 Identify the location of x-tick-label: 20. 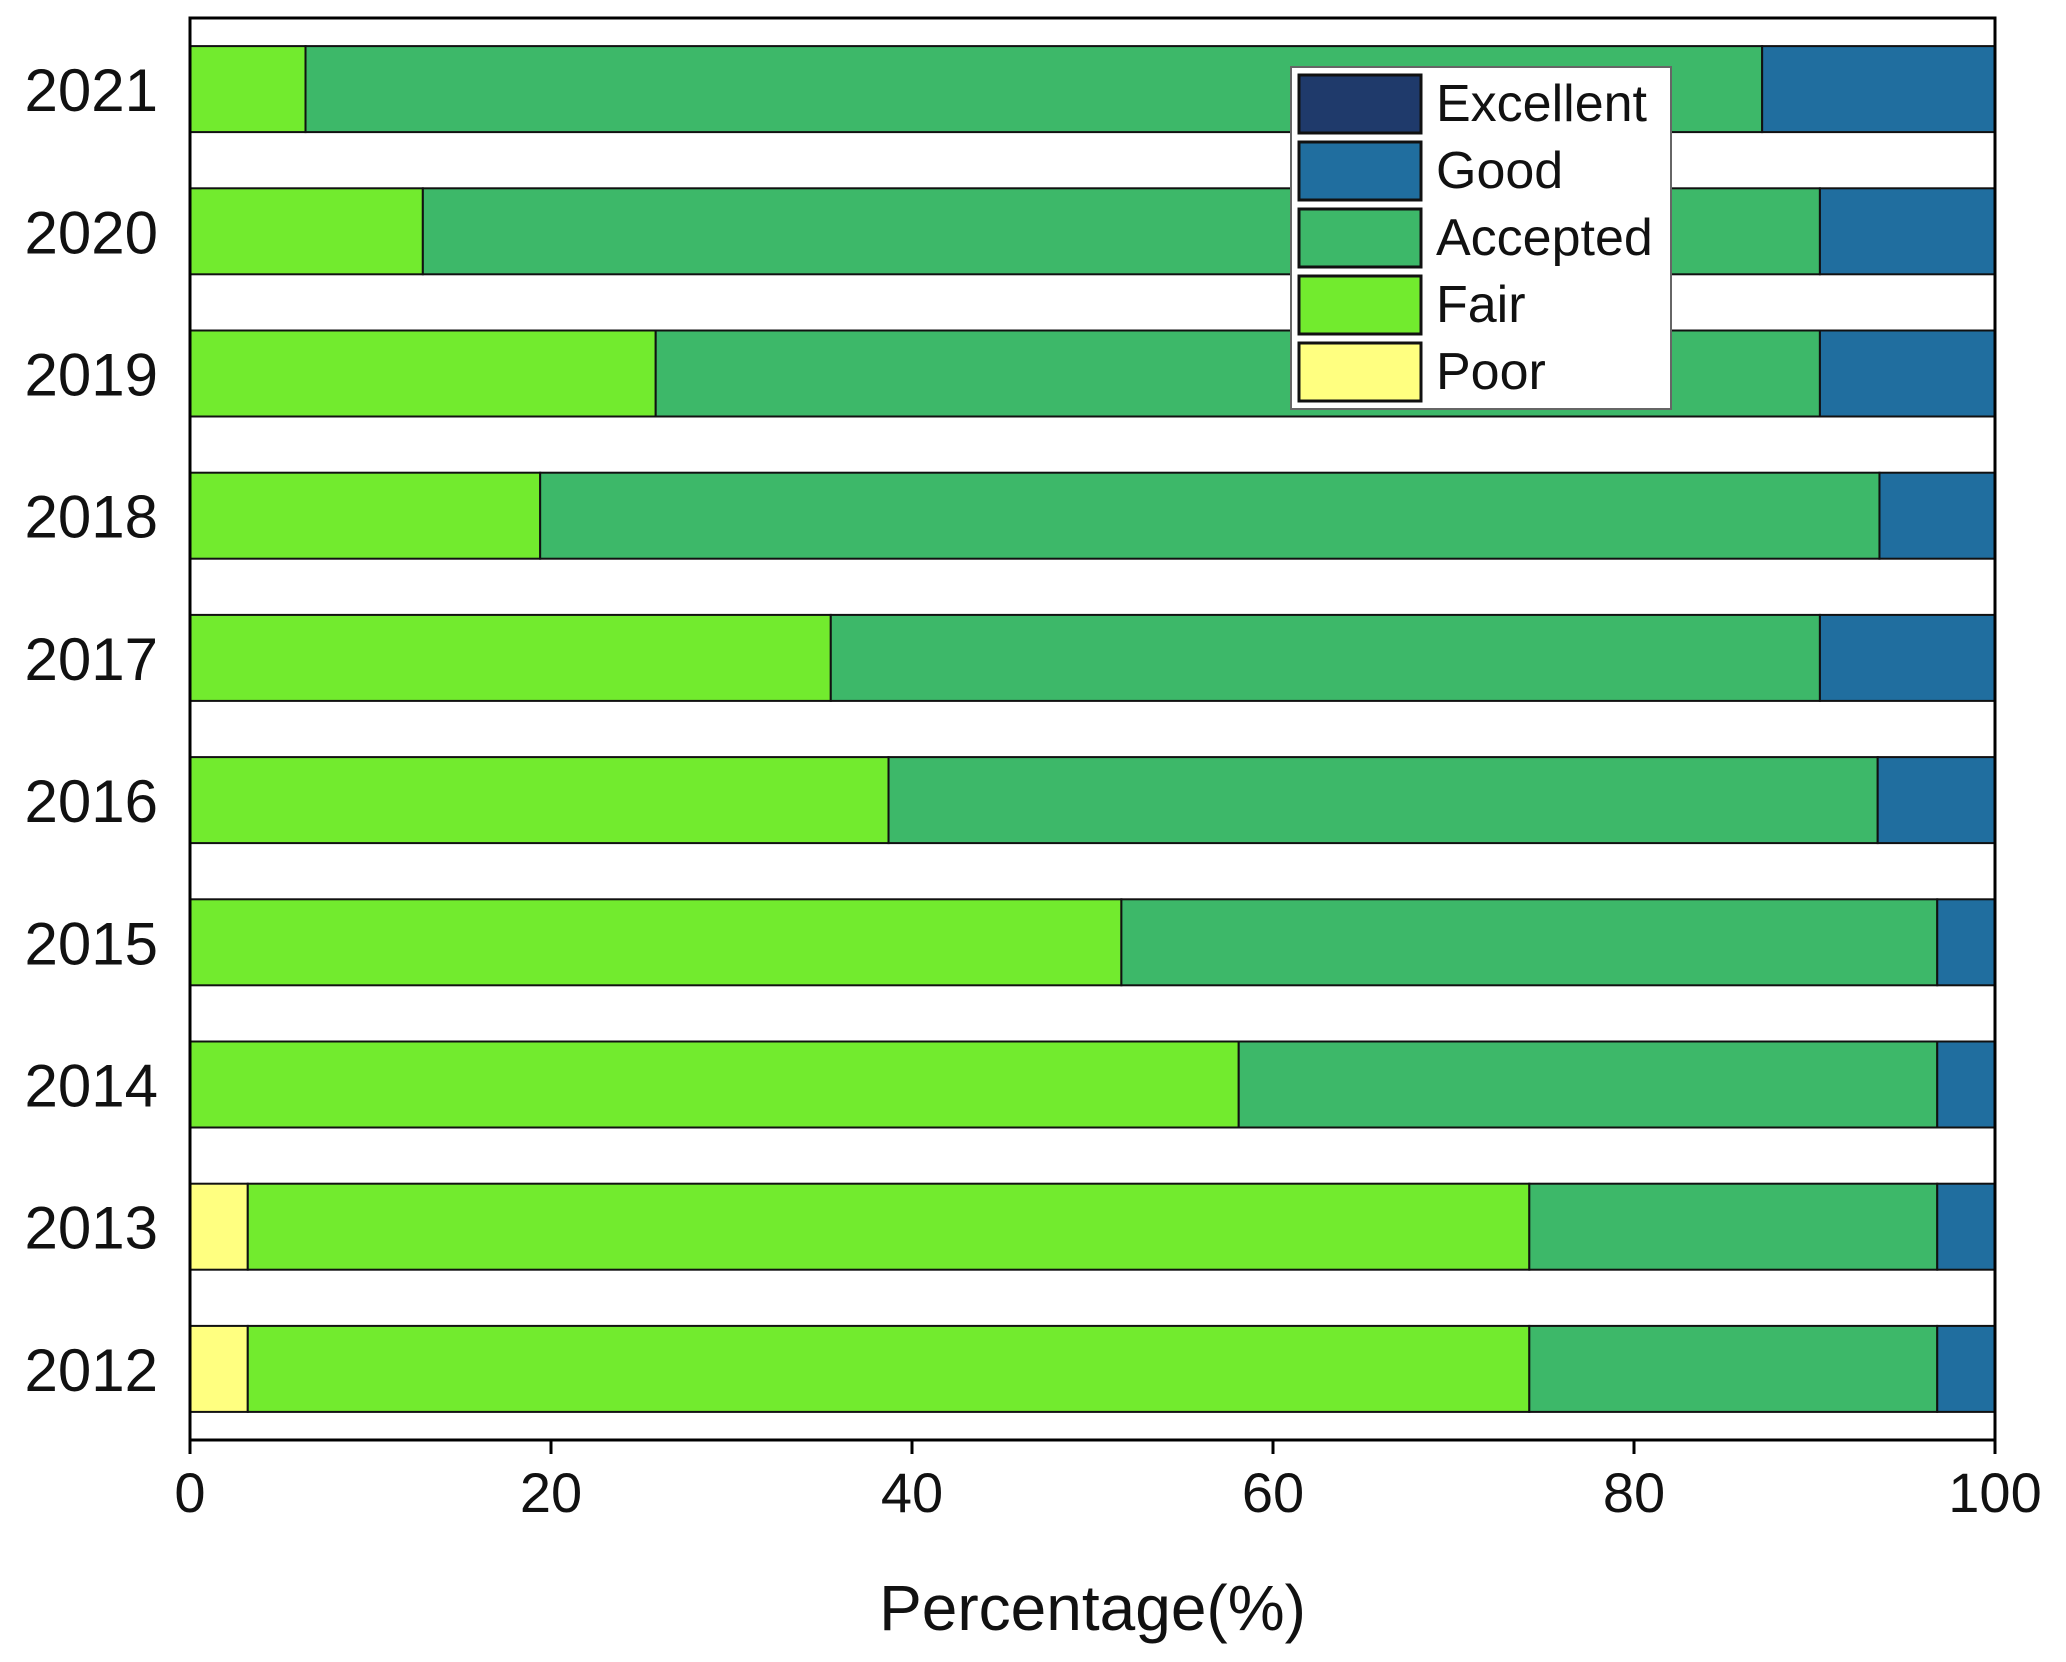
(551, 1492).